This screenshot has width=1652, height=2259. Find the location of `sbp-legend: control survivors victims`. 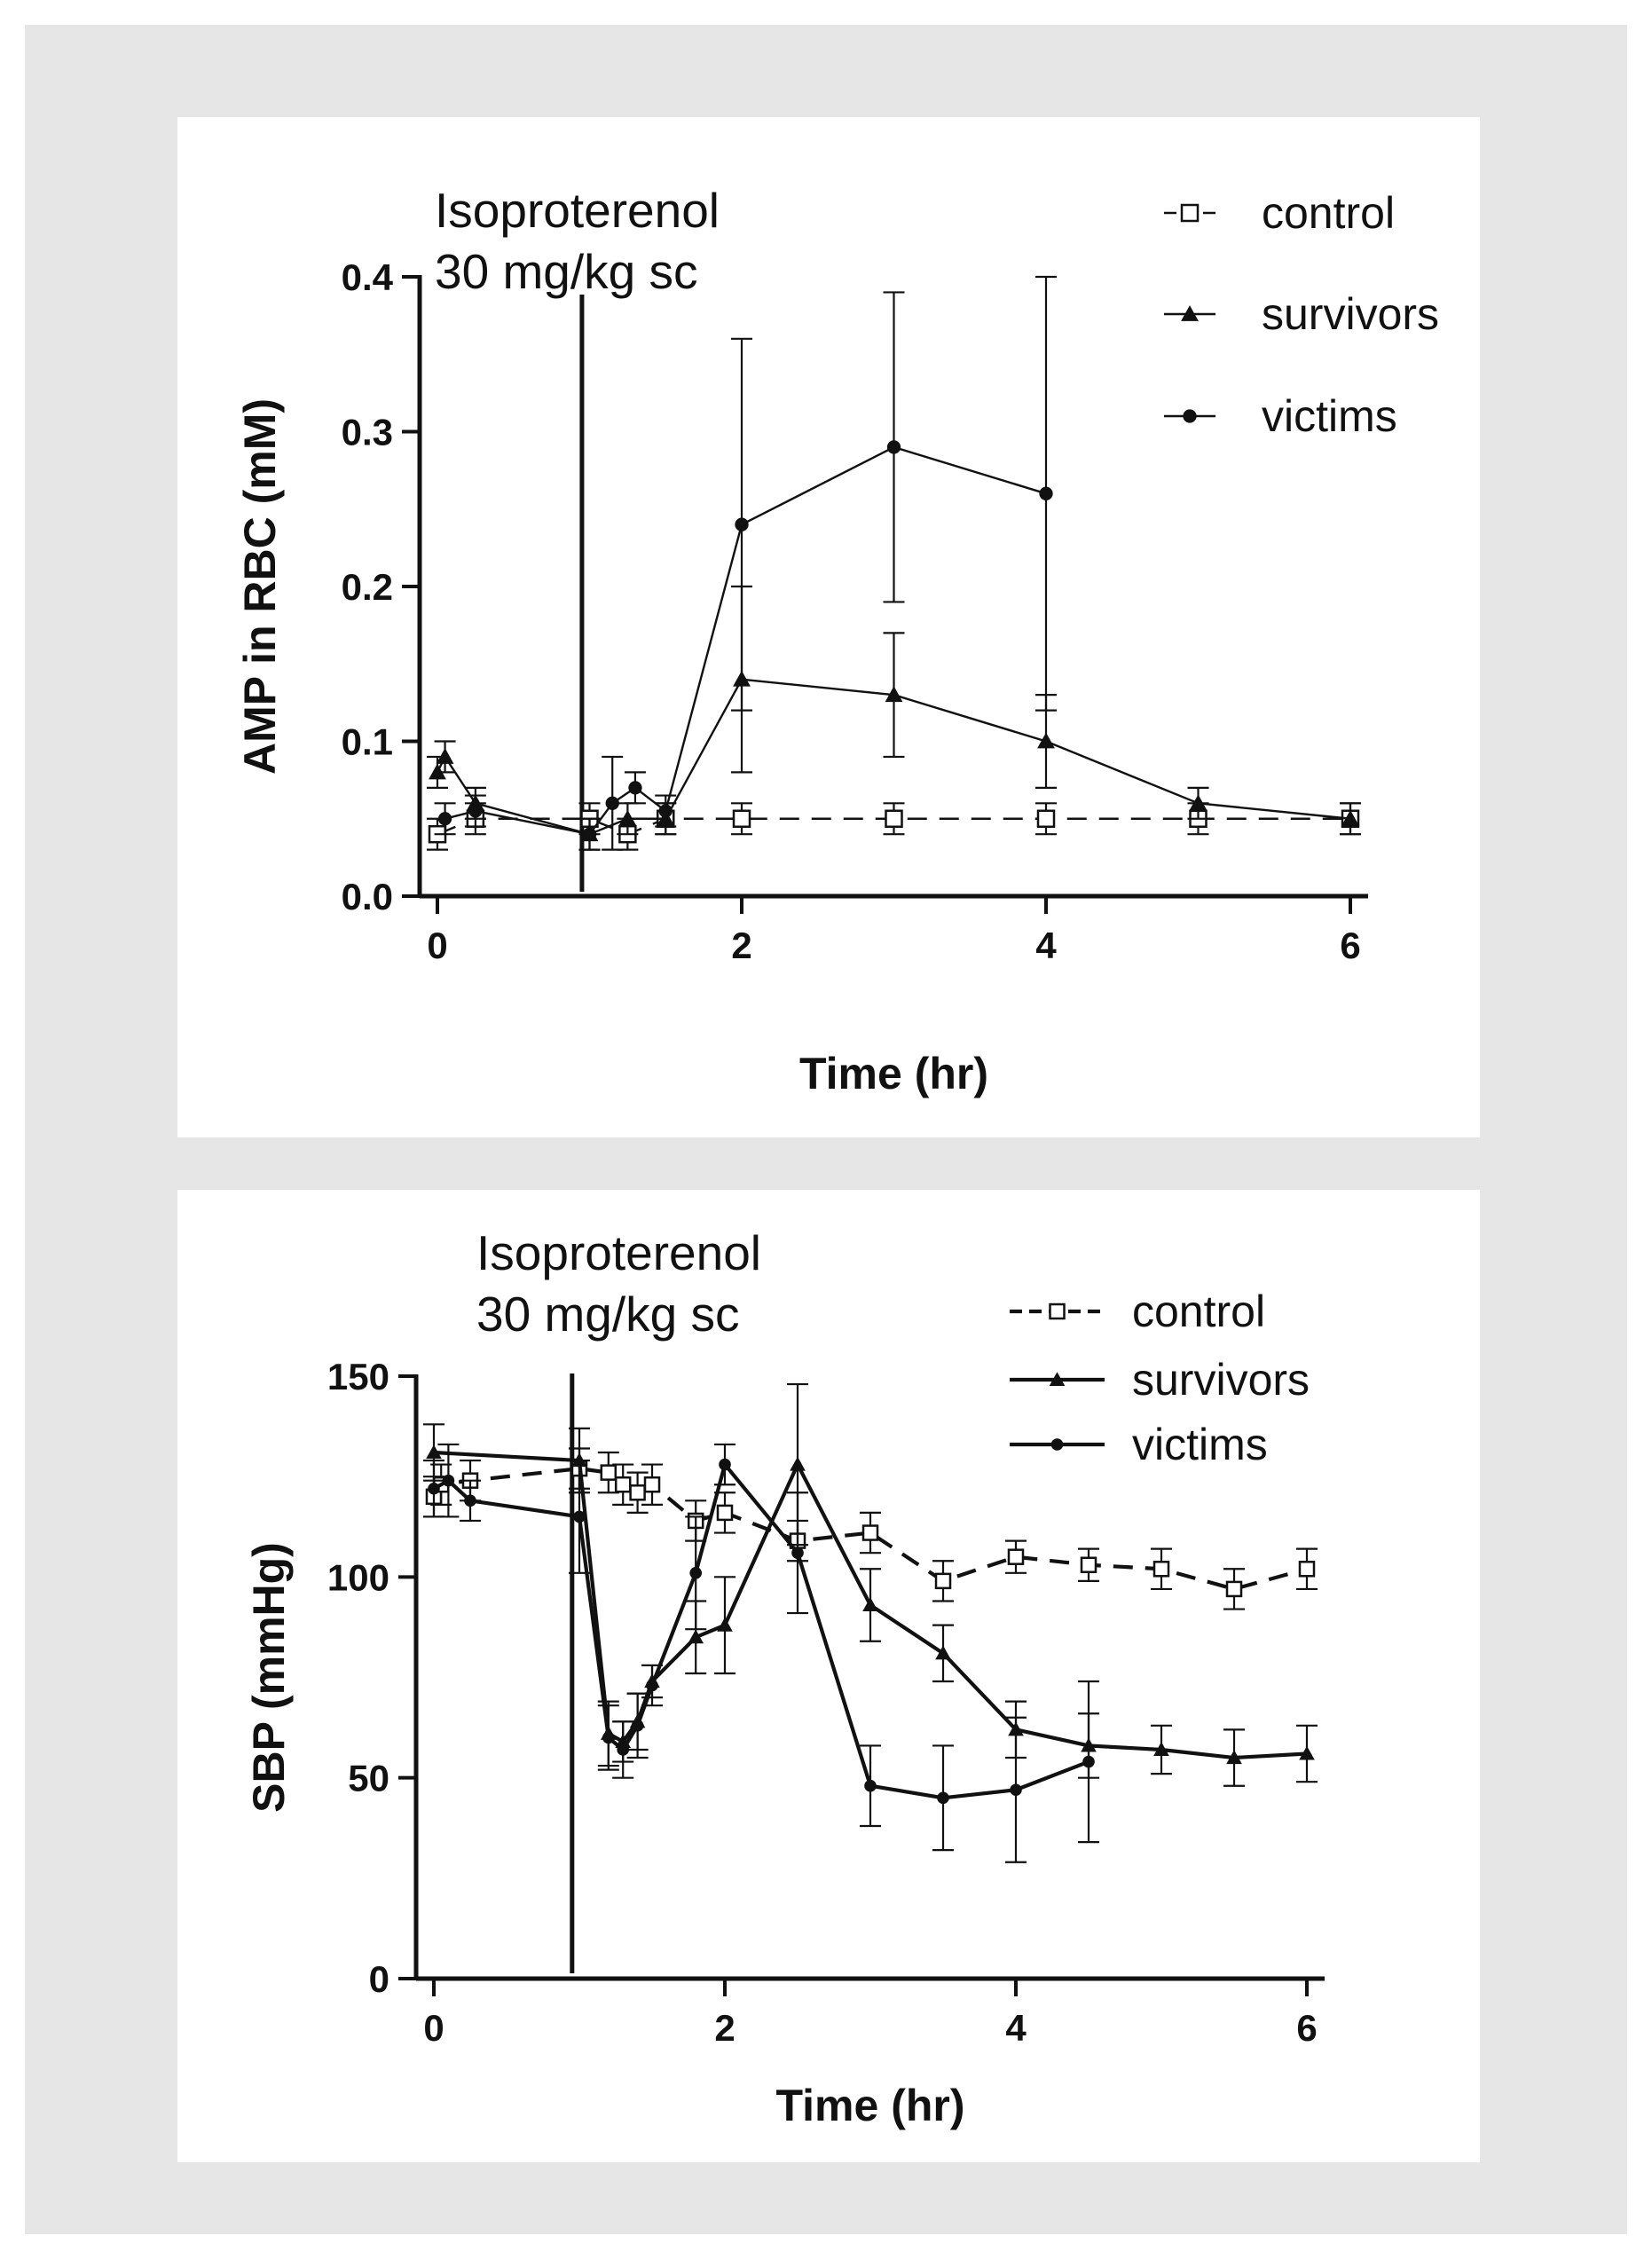

sbp-legend: control survivors victims is located at coordinates (1160, 1378).